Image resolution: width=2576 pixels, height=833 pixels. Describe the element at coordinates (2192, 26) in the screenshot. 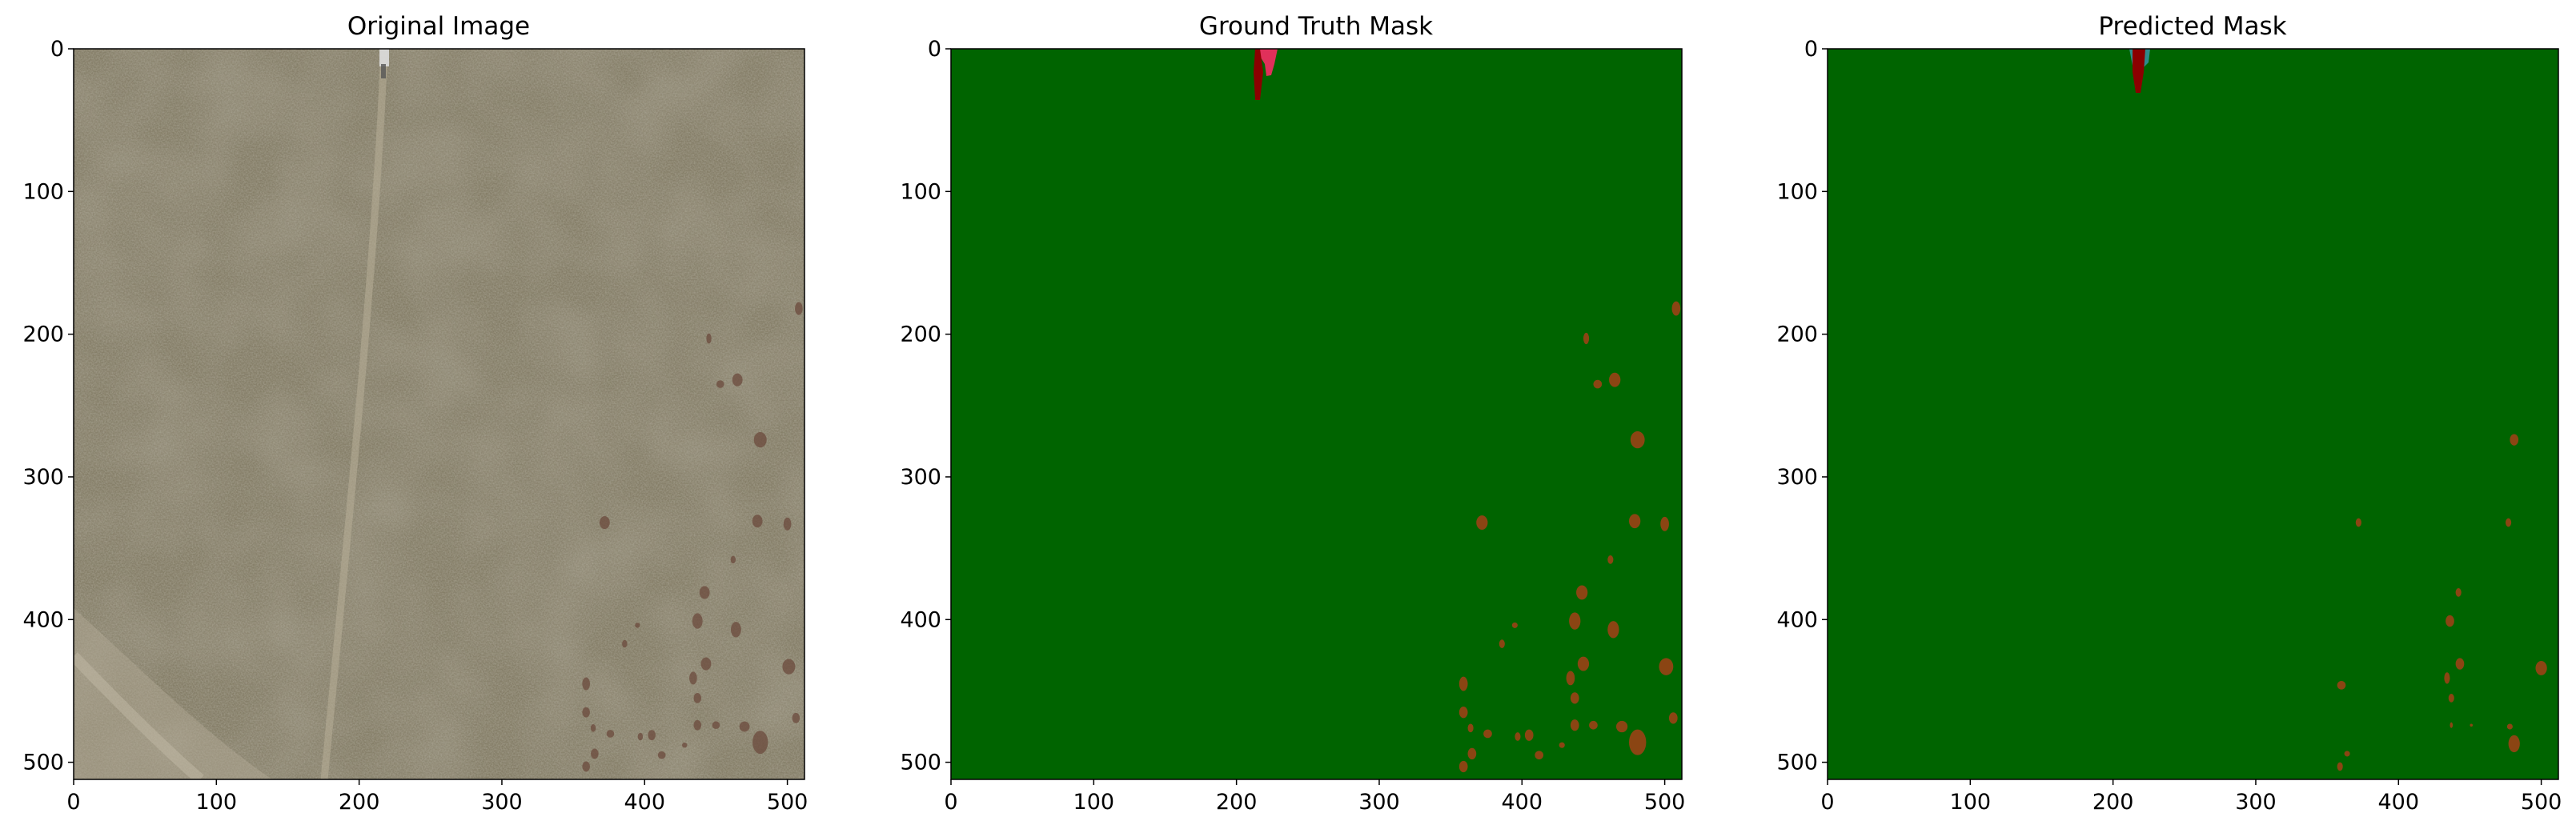

I see `panel-title: Predicted Mask` at that location.